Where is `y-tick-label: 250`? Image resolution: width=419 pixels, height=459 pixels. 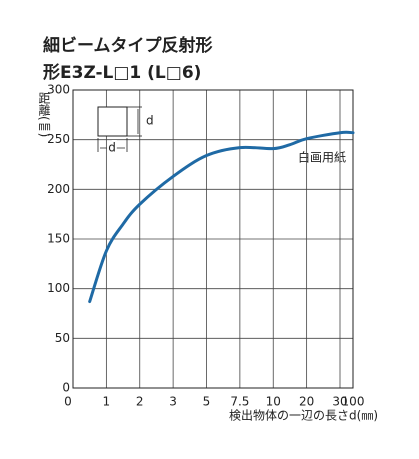
y-tick-label: 250 is located at coordinates (58, 139).